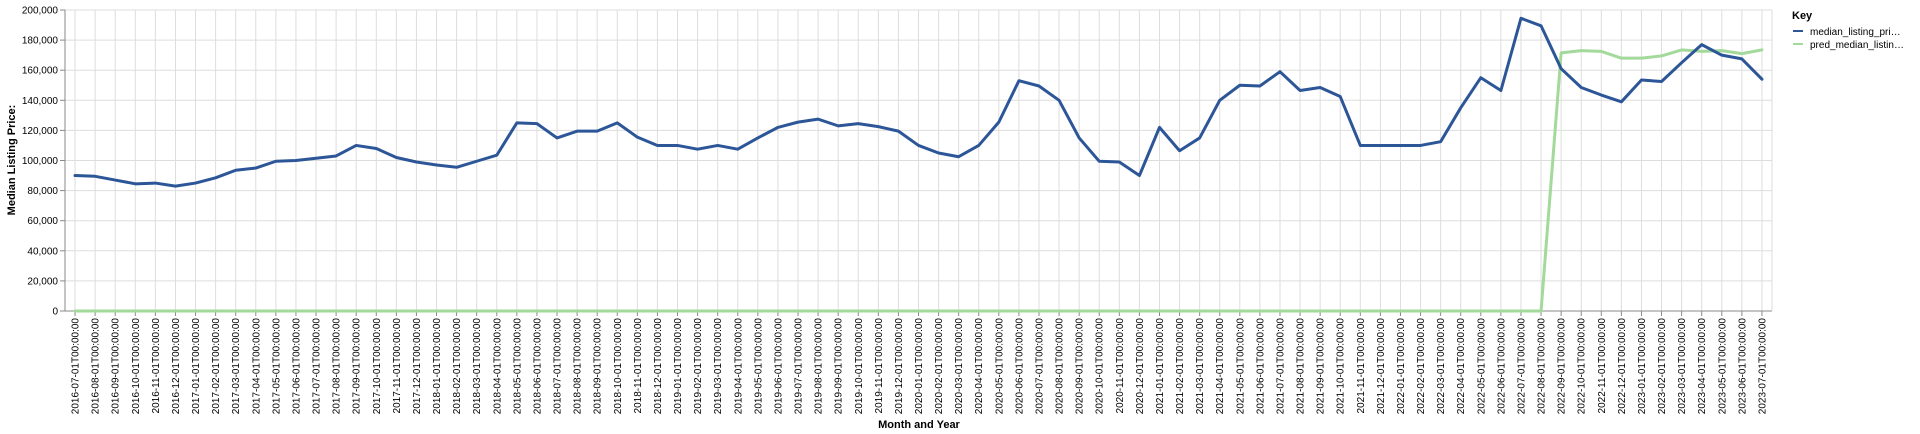  I want to click on x-tick-label: 2018-09-01T00:00:00, so click(598, 366).